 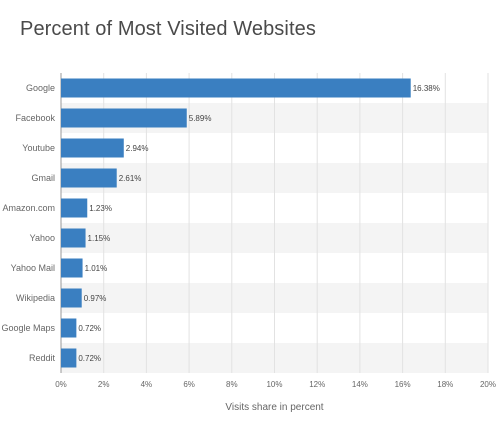 What do you see at coordinates (403, 384) in the screenshot?
I see `x-tick-label: 16%` at bounding box center [403, 384].